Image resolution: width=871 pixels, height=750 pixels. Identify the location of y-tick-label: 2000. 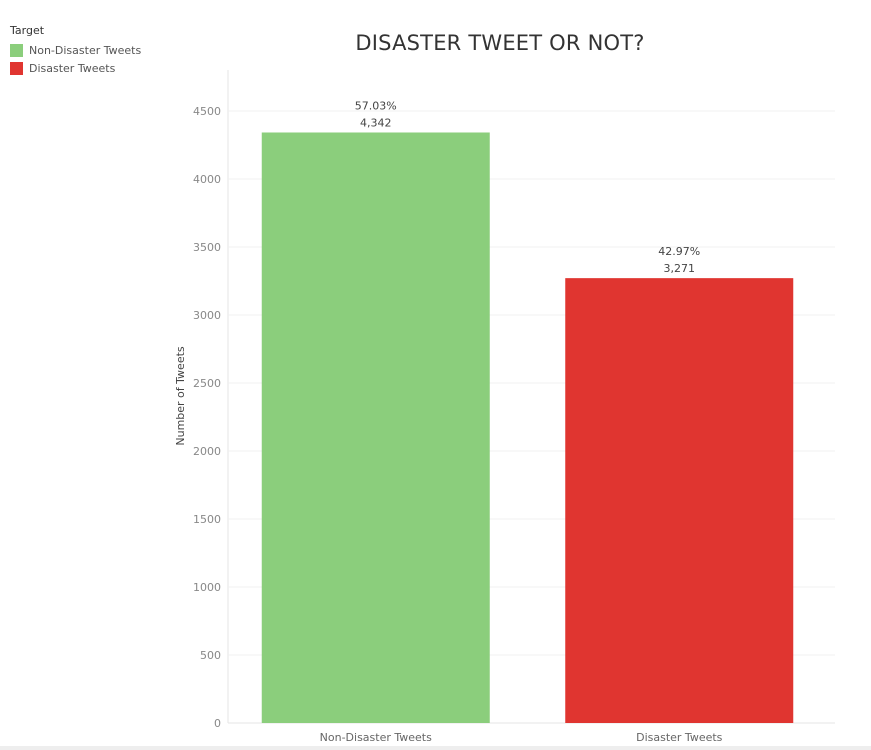
(207, 451).